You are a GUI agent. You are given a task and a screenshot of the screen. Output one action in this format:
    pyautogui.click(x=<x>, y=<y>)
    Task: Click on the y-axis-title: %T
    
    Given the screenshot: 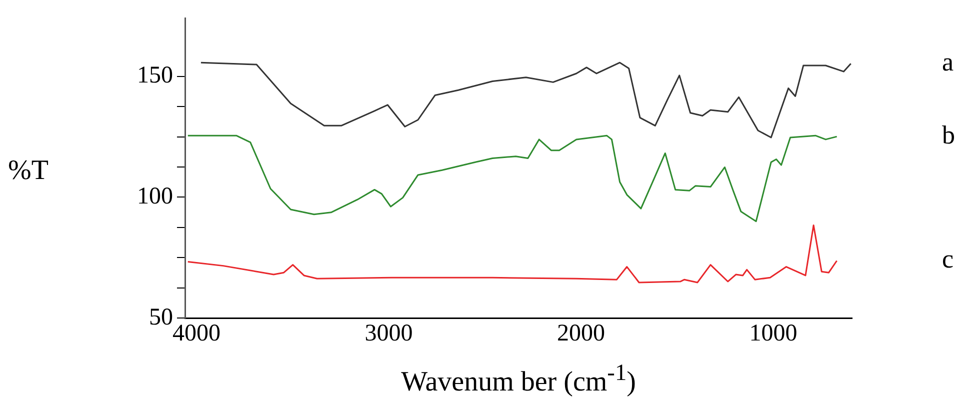 What is the action you would take?
    pyautogui.click(x=28, y=171)
    